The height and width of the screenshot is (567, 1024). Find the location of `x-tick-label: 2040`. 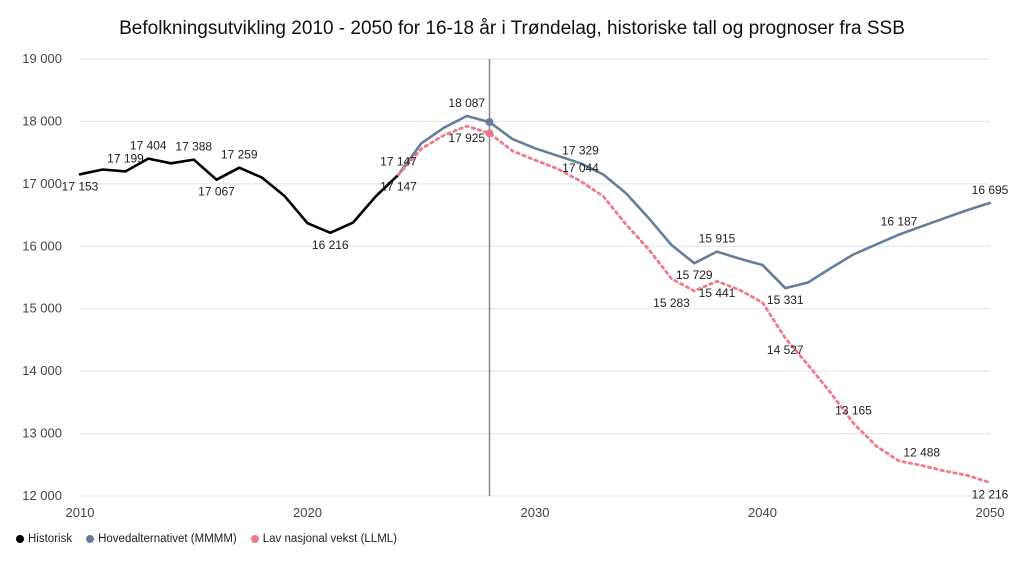

x-tick-label: 2040 is located at coordinates (762, 512).